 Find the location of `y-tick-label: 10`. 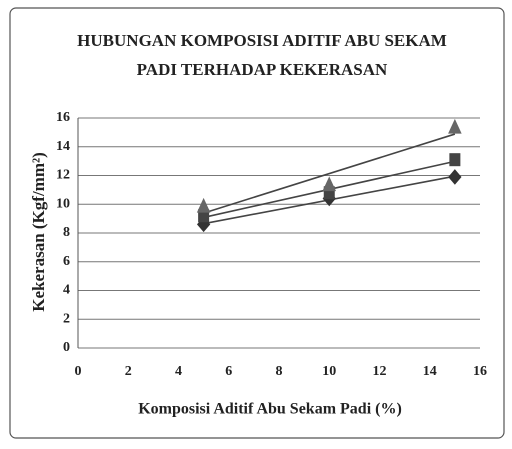

y-tick-label: 10 is located at coordinates (63, 203).